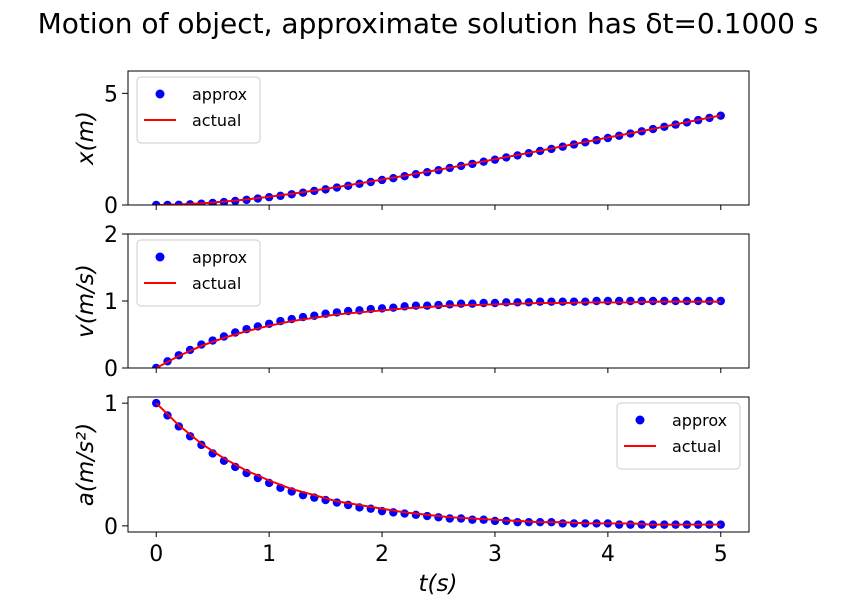  I want to click on plot-area-v, so click(438, 332).